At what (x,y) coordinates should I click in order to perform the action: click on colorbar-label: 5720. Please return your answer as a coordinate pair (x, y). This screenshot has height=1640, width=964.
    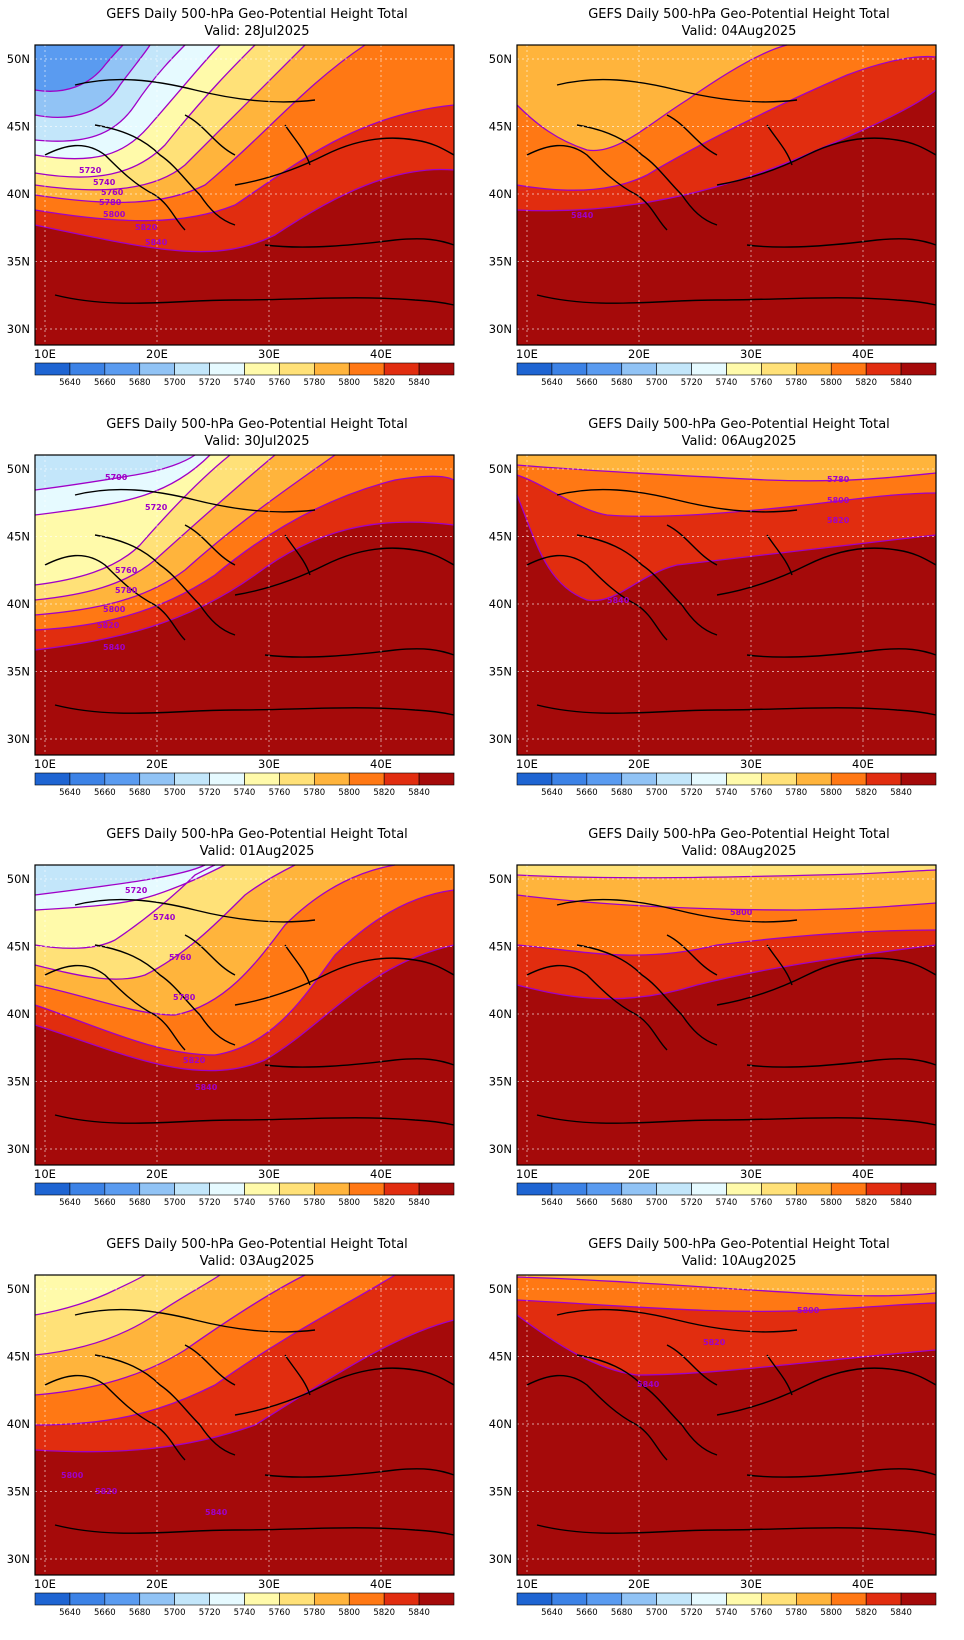
    Looking at the image, I should click on (210, 1203).